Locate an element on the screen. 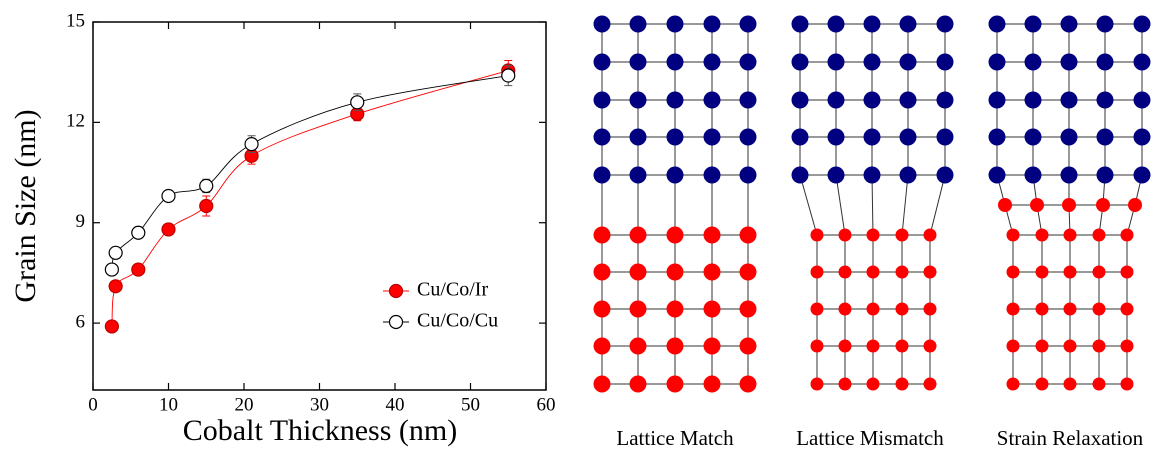 The width and height of the screenshot is (1163, 450). legend-marker is located at coordinates (396, 291).